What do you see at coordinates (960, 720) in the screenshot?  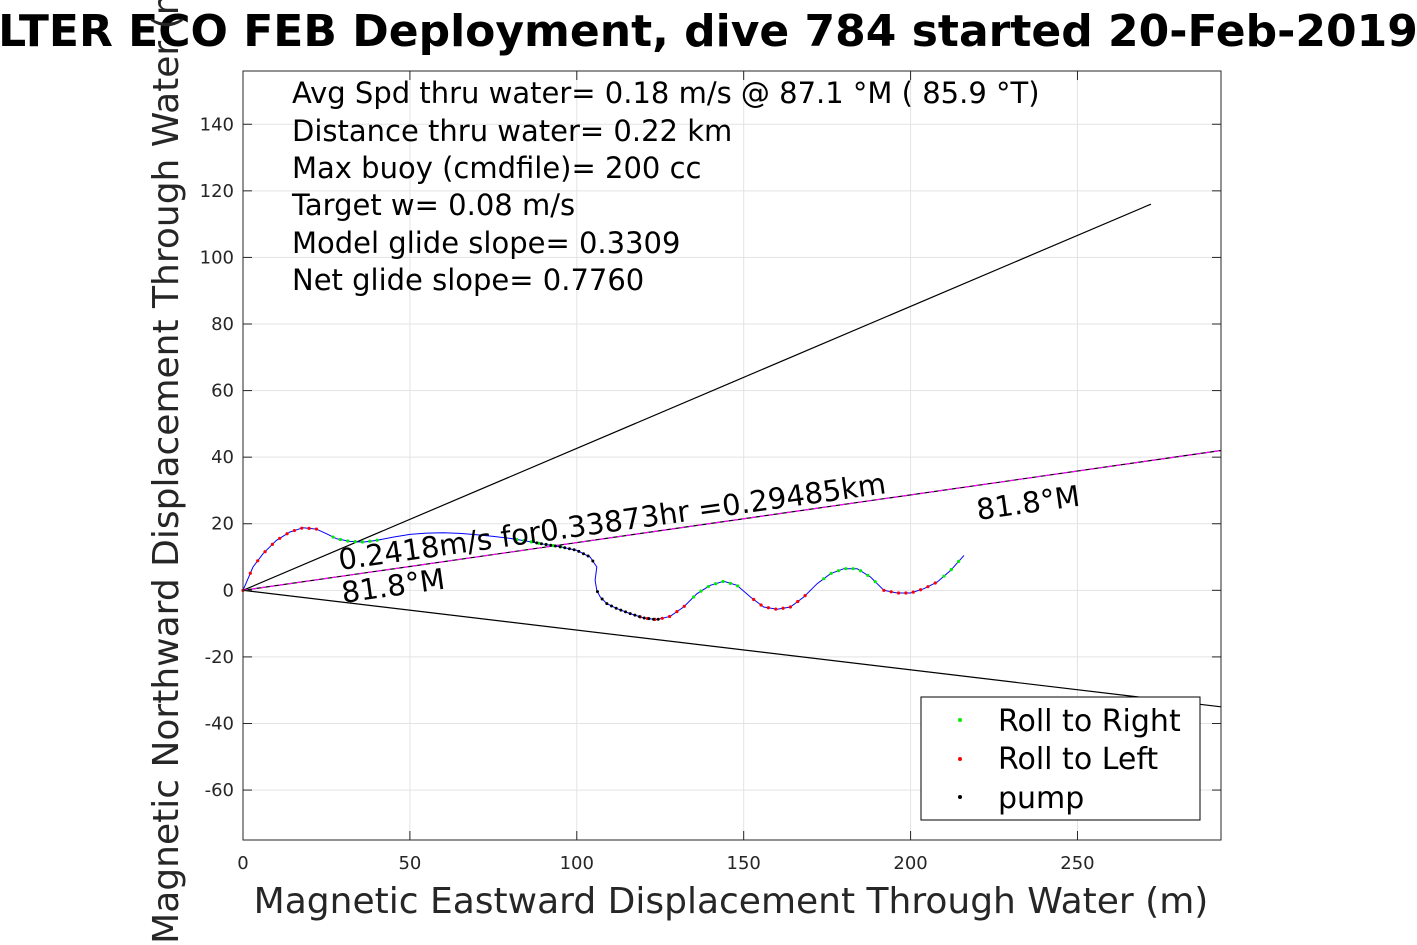 I see `legend-marker-roll-right` at bounding box center [960, 720].